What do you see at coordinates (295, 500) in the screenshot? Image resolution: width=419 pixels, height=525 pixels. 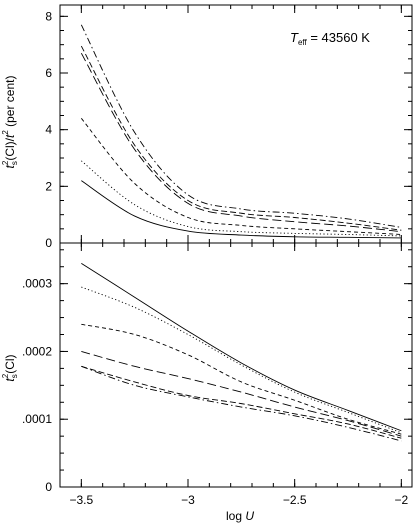 I see `x-tick-label: −2.5` at bounding box center [295, 500].